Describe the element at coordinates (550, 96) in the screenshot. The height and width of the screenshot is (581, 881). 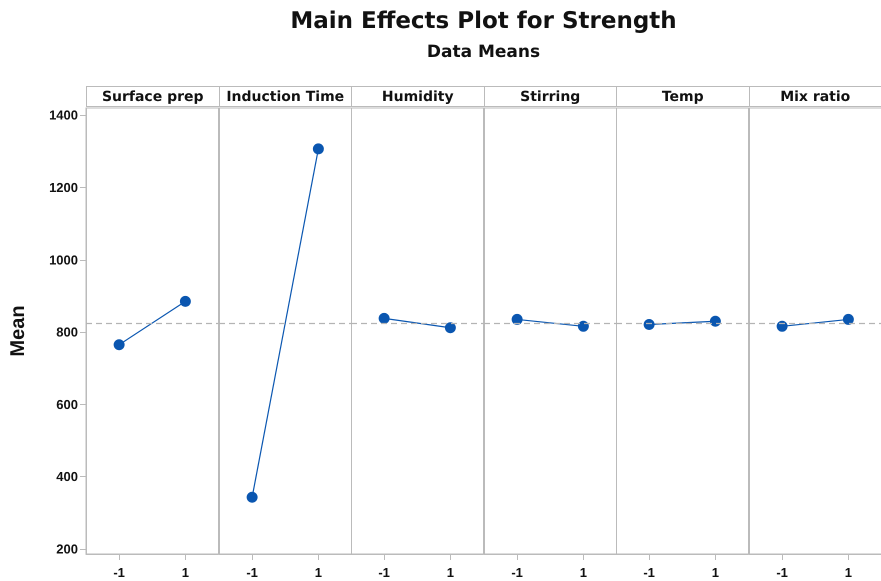
I see `chart-title: Stirring` at that location.